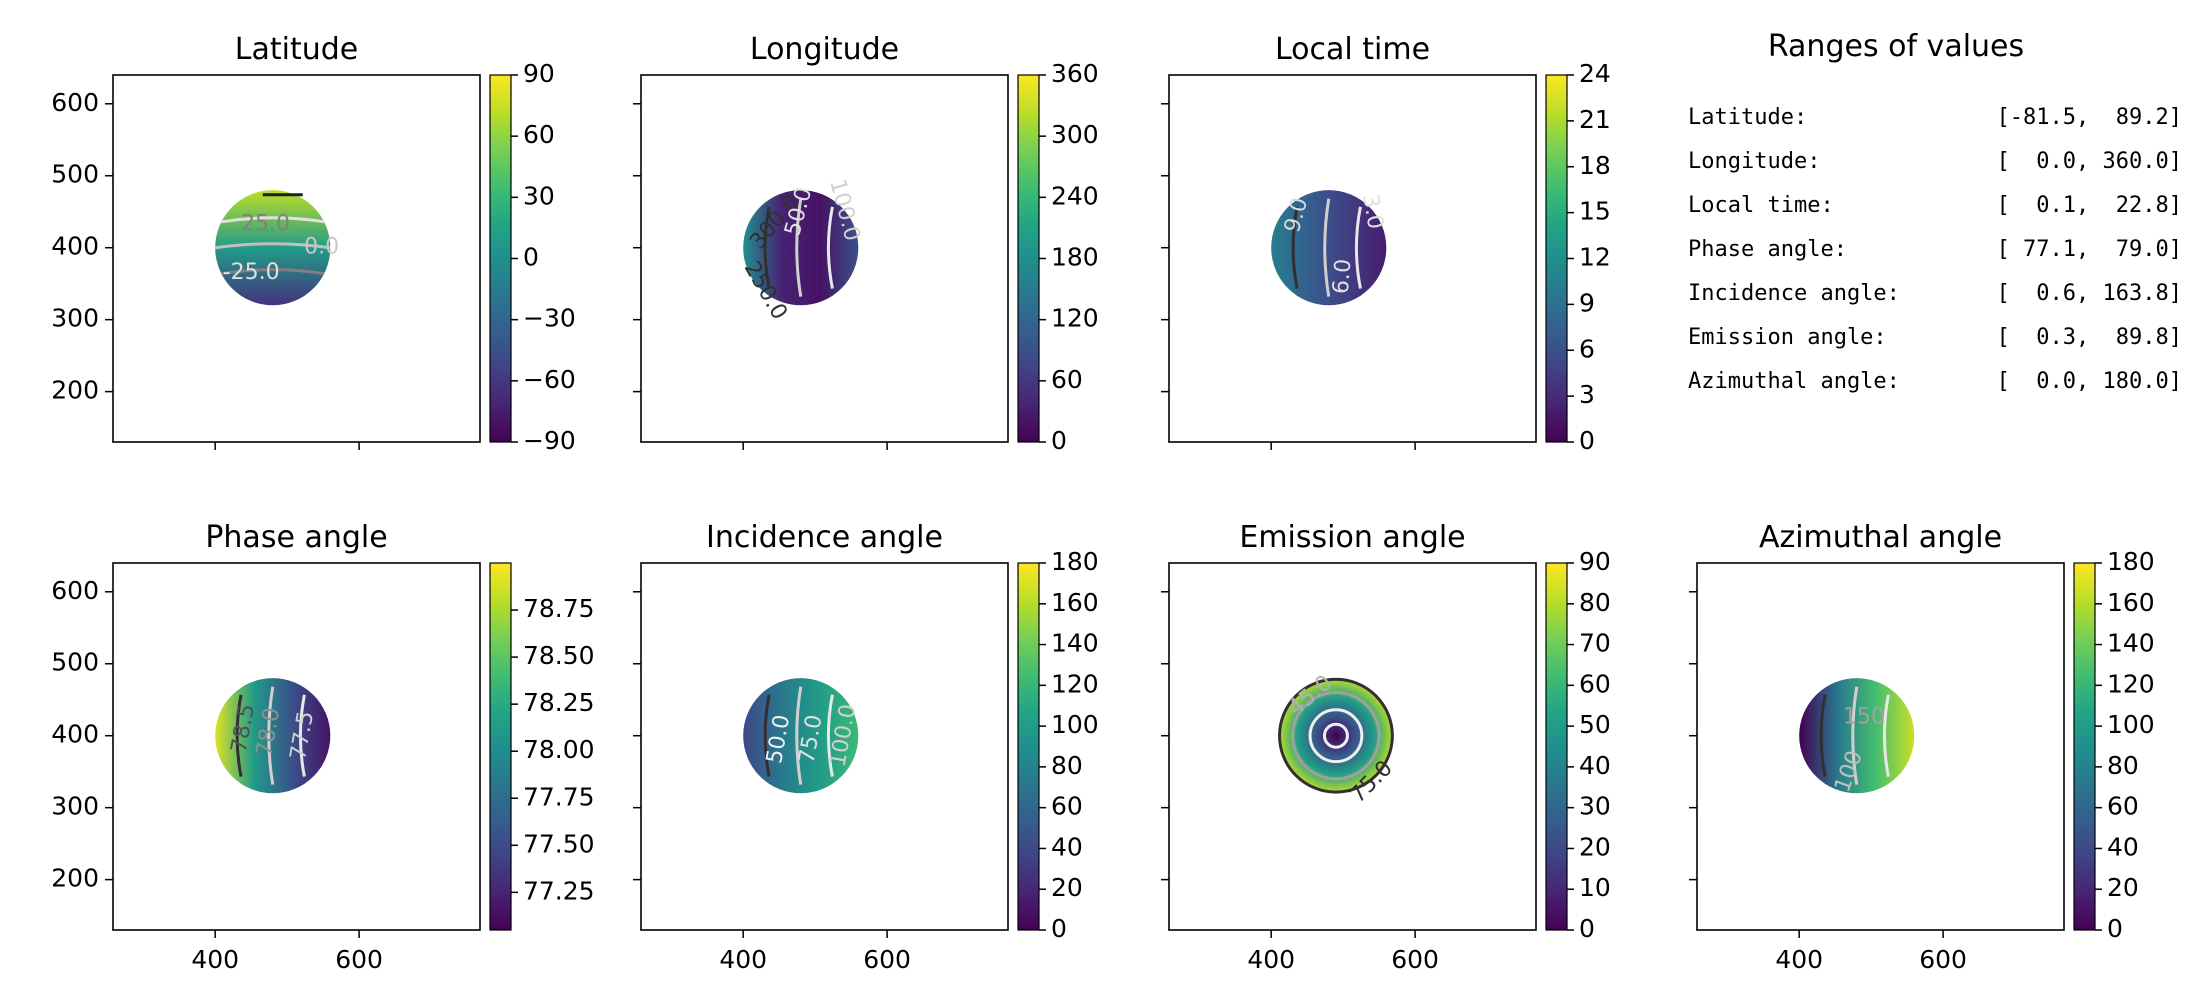 This screenshot has width=2200, height=1000. What do you see at coordinates (1864, 717) in the screenshot?
I see `contour-label: 150` at bounding box center [1864, 717].